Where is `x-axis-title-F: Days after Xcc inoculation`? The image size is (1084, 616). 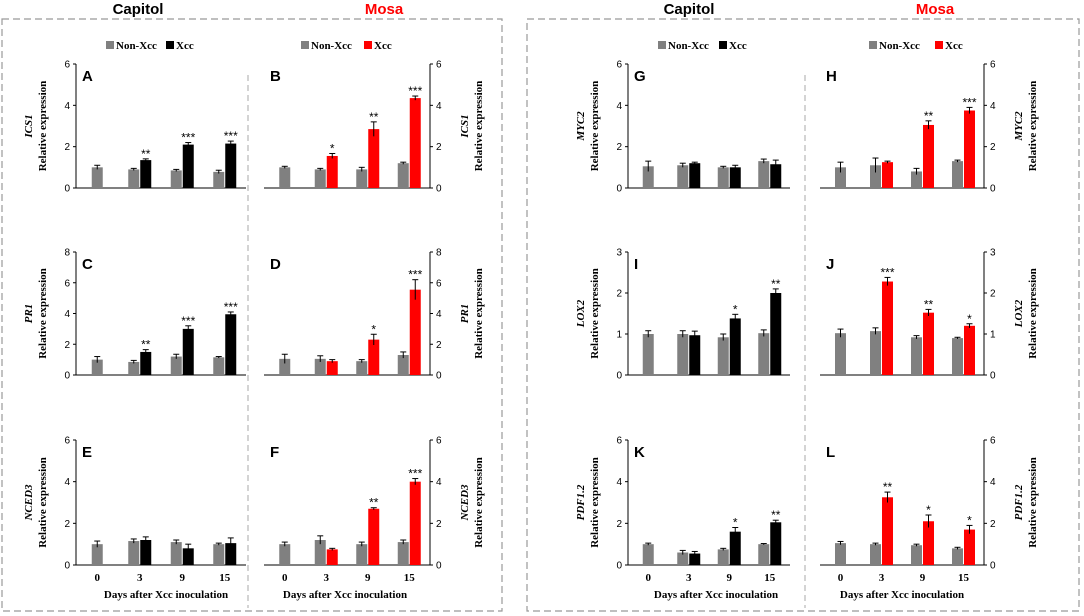
x-axis-title-F: Days after Xcc inoculation is located at coordinates (345, 595).